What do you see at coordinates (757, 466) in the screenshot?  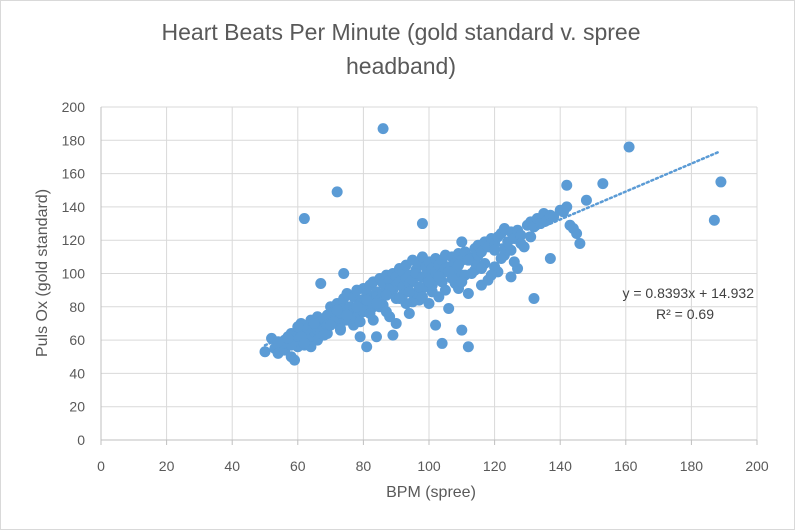 I see `x-tick-label: 200` at bounding box center [757, 466].